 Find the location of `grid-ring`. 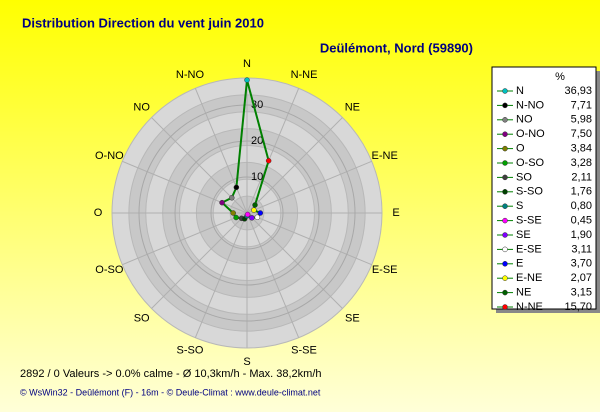

grid-ring is located at coordinates (247, 213).